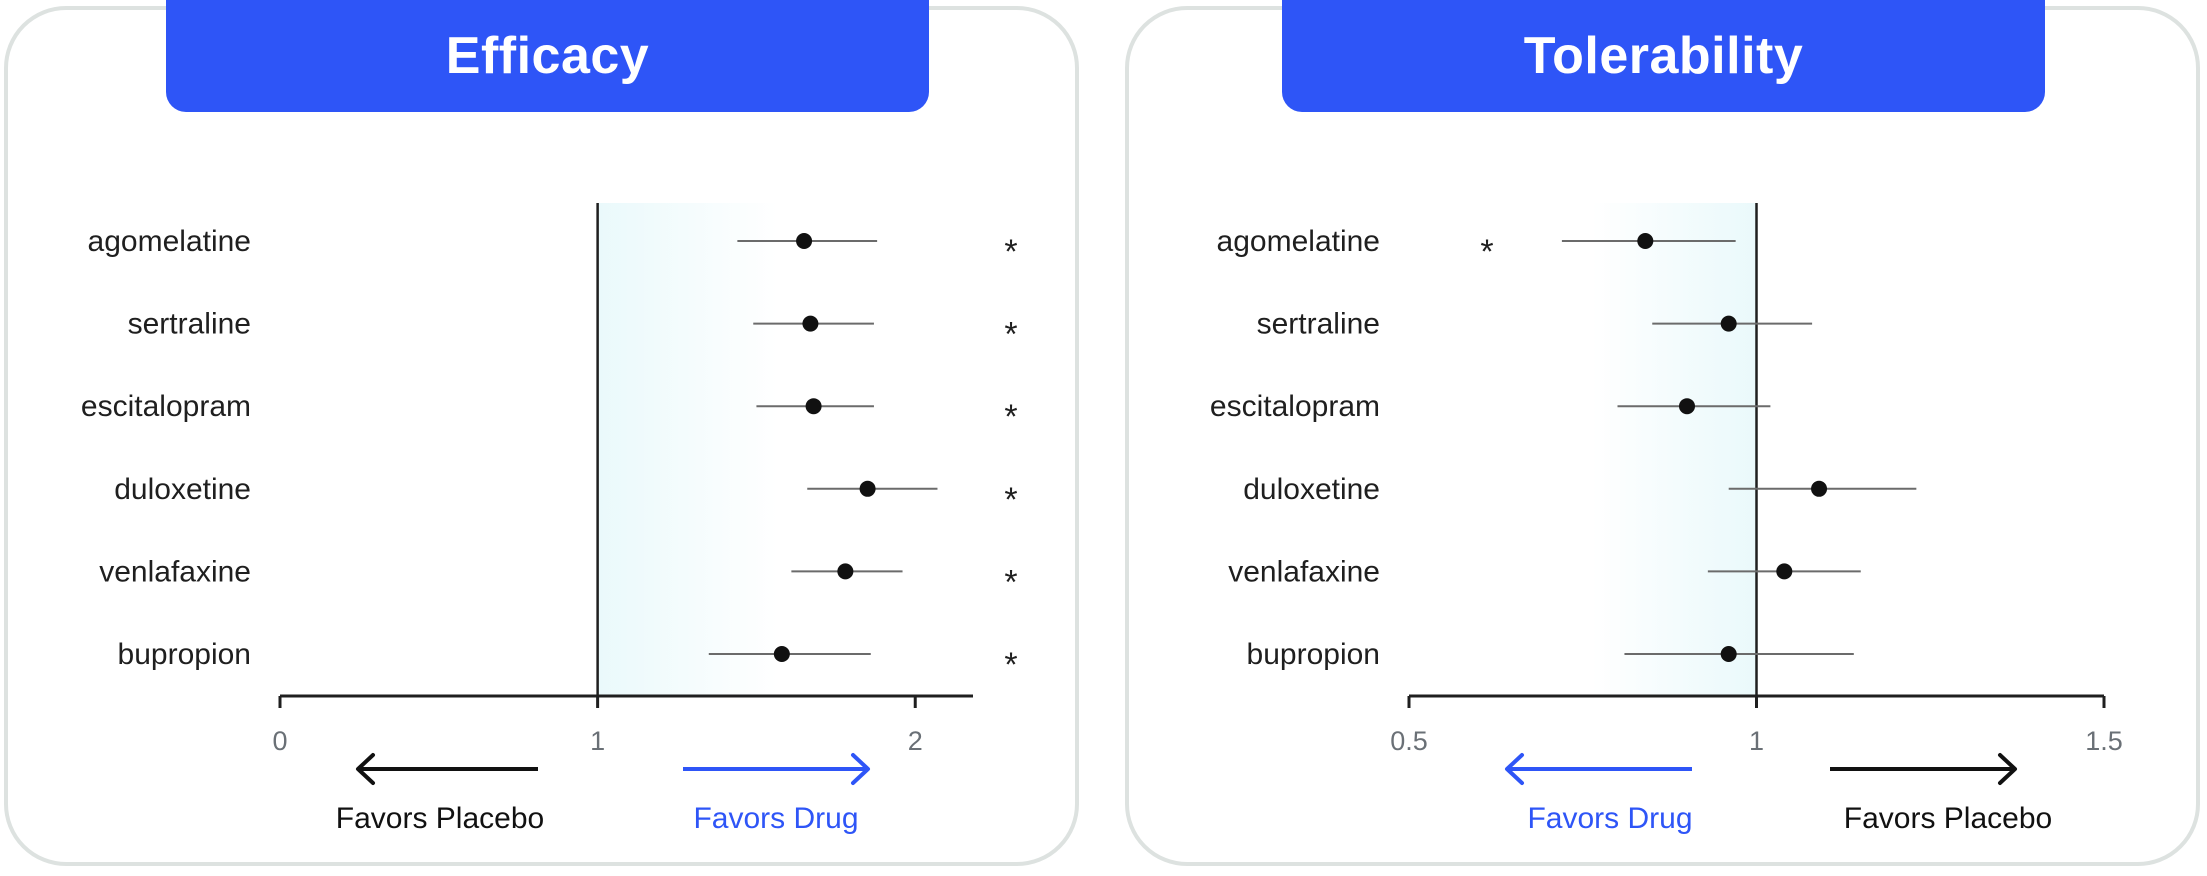 Image resolution: width=2207 pixels, height=876 pixels. I want to click on left-direction-label: Favors Placebo, so click(440, 818).